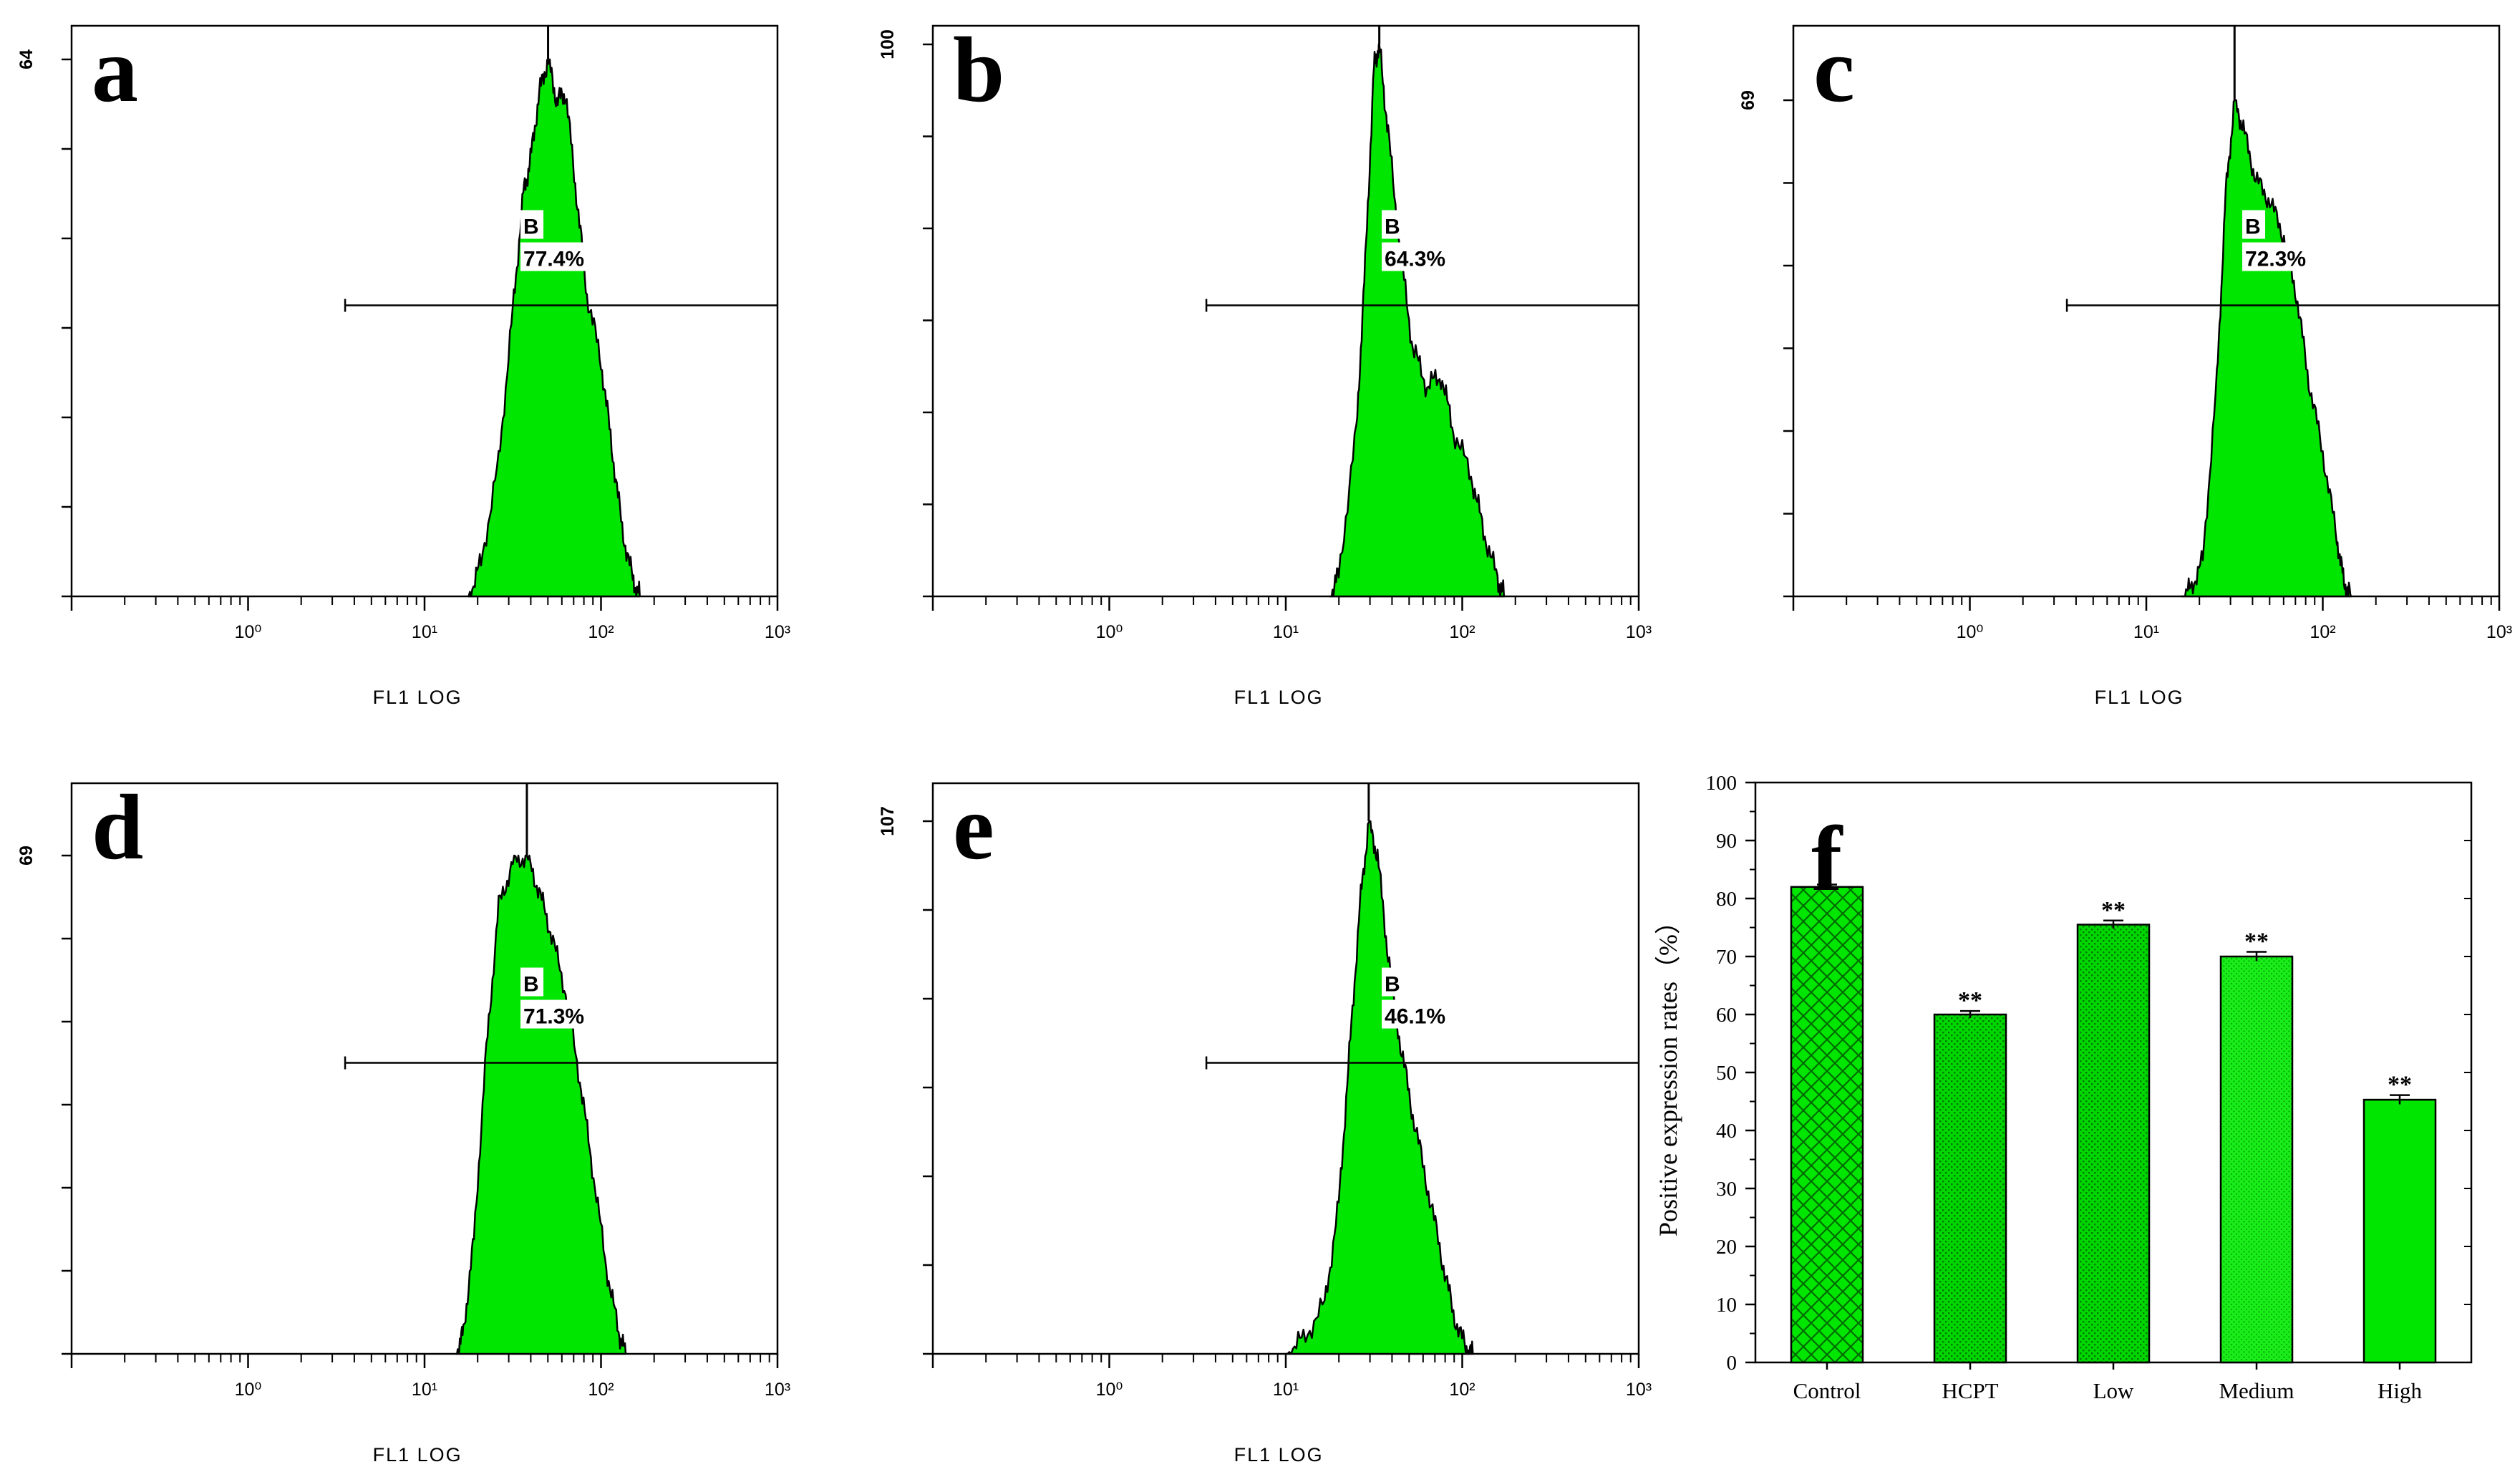  Describe the element at coordinates (1722, 783) in the screenshot. I see `y-tick-label: 100` at that location.